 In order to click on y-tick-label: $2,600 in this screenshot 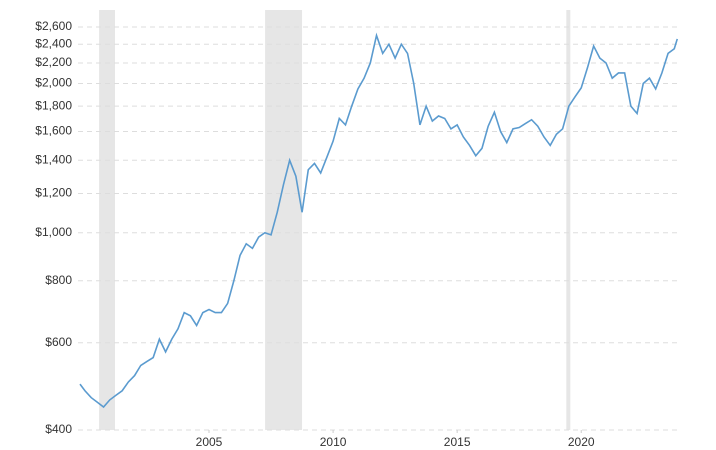, I will do `click(53, 26)`.